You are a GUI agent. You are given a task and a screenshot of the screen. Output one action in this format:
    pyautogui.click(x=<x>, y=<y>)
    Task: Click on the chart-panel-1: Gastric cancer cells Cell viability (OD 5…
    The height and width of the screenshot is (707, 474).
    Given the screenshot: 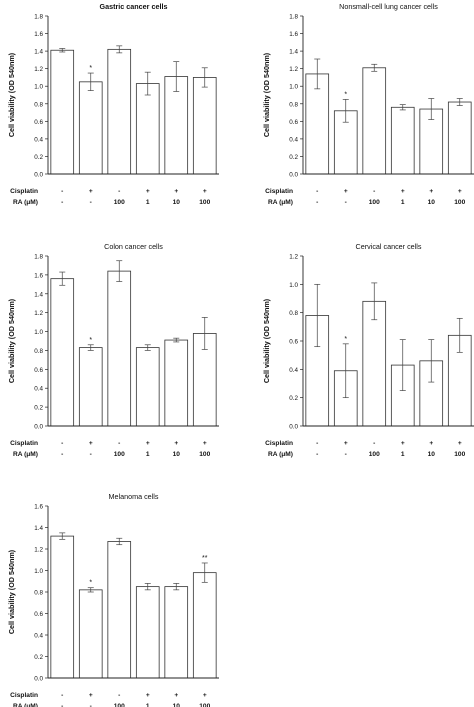 What is the action you would take?
    pyautogui.click(x=113, y=104)
    